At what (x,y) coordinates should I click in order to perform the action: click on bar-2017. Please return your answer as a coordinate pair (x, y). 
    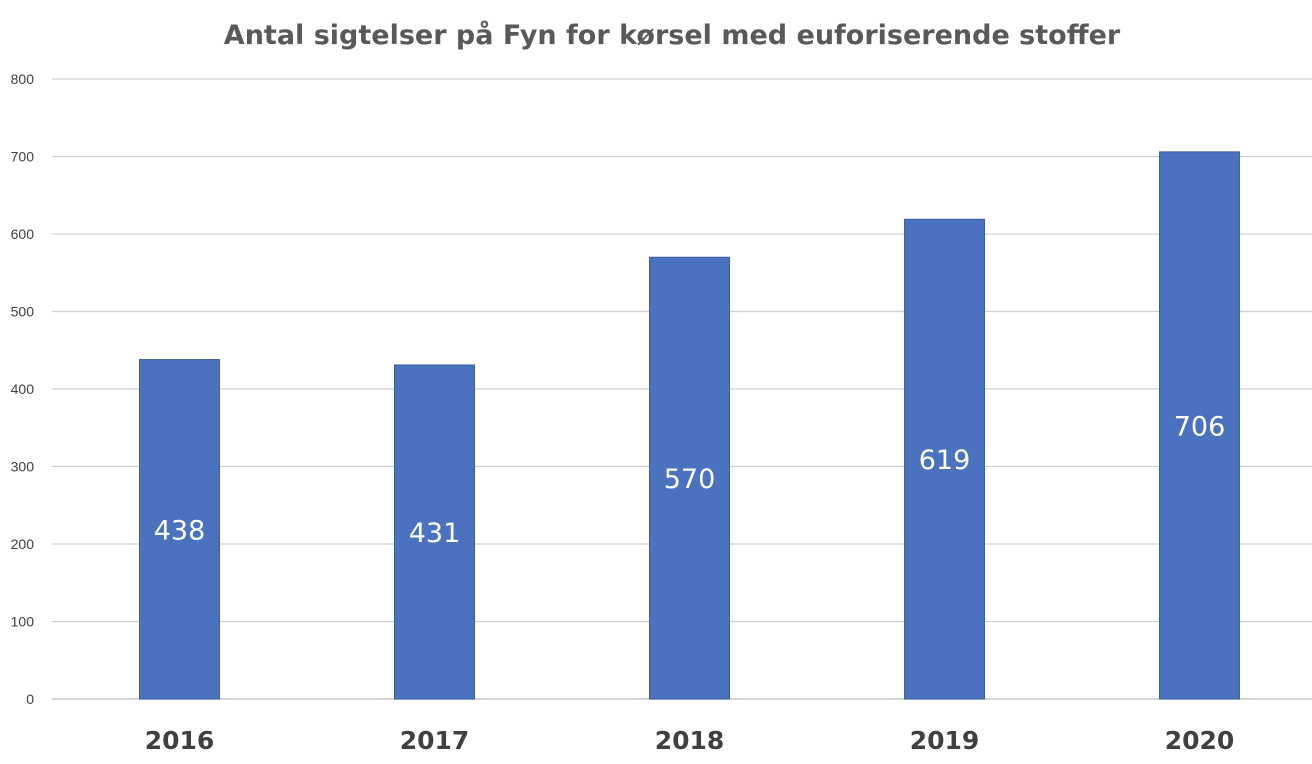
    Looking at the image, I should click on (434, 532).